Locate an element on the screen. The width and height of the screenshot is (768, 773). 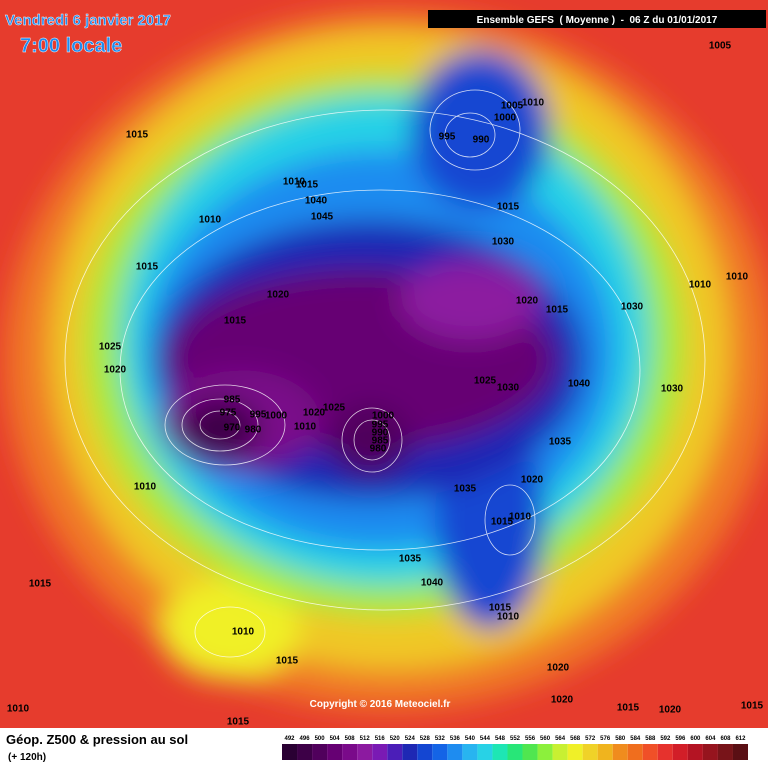
colorbar-label: 576 is located at coordinates (605, 739).